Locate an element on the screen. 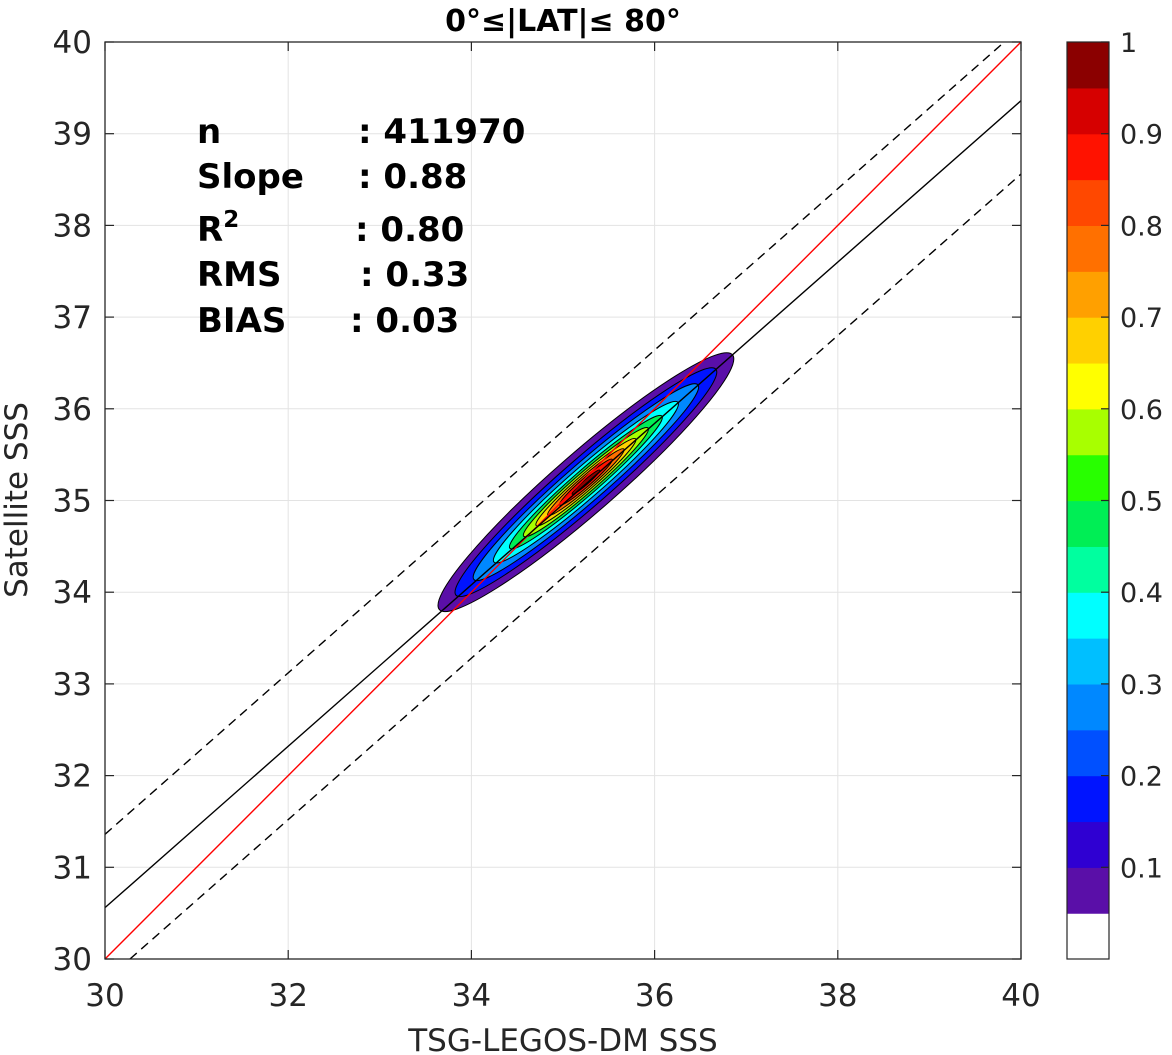 Image resolution: width=1172 pixels, height=1055 pixels. x-tick-label: 40 is located at coordinates (1020, 996).